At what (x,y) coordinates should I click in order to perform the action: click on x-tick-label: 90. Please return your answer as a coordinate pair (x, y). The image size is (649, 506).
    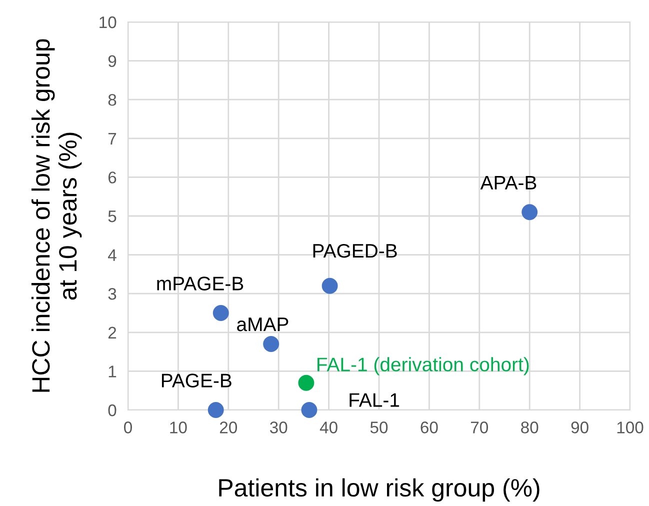
    Looking at the image, I should click on (579, 428).